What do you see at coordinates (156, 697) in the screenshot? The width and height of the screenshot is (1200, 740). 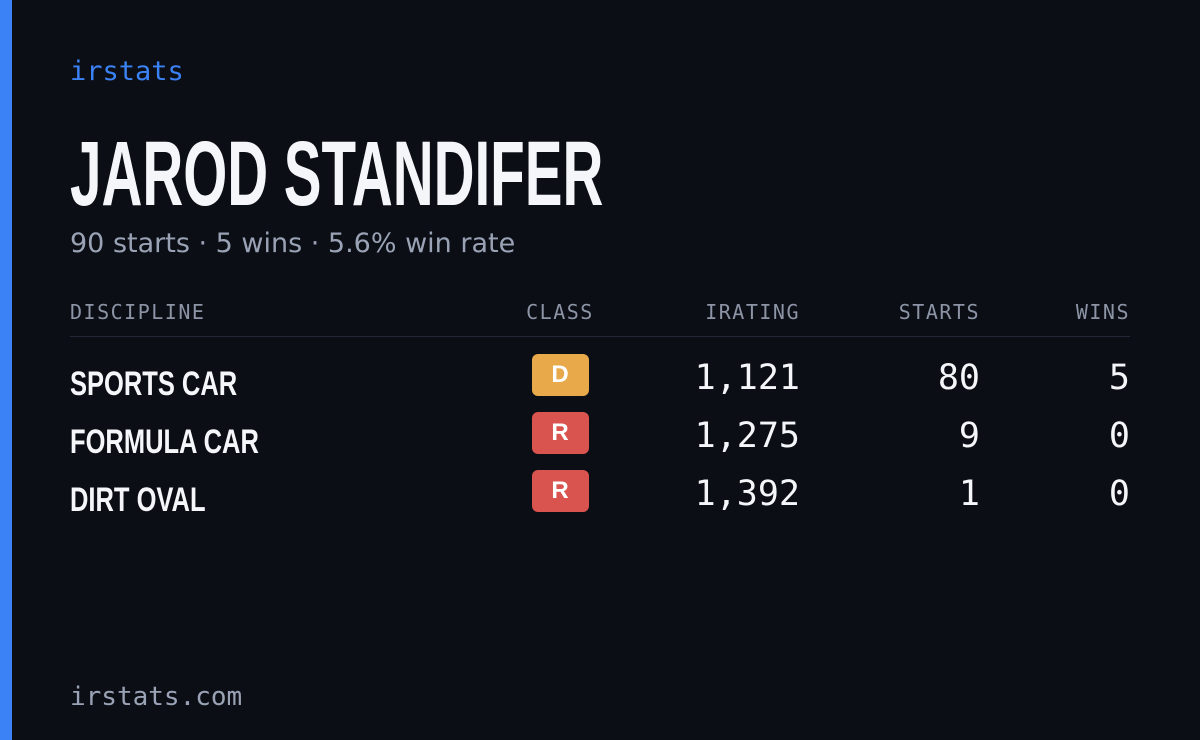 I see `footer-site: irstats.com` at bounding box center [156, 697].